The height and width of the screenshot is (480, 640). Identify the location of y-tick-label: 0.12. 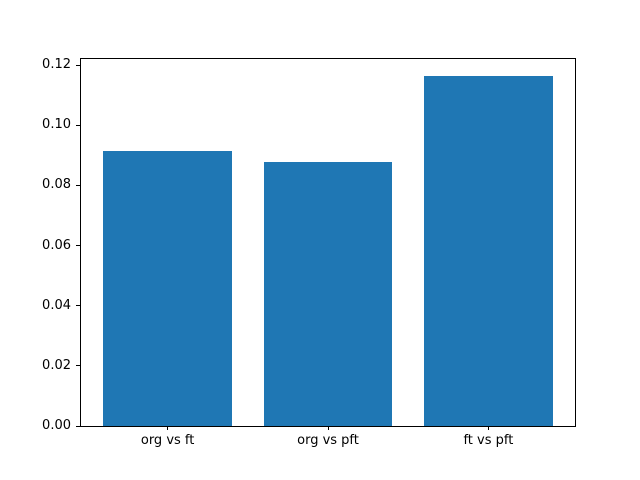
(56, 65).